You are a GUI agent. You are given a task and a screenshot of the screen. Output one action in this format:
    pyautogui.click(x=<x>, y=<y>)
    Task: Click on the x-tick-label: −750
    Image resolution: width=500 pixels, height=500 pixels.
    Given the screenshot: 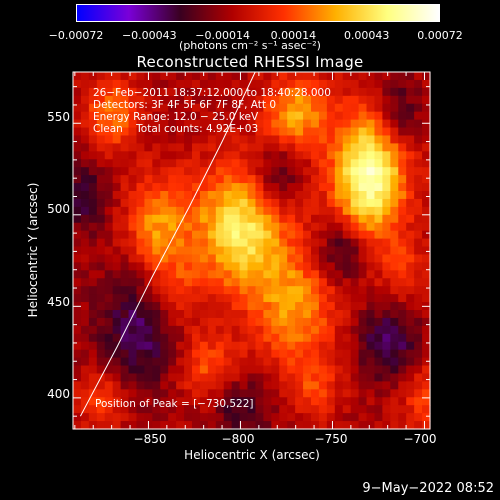 What is the action you would take?
    pyautogui.click(x=331, y=439)
    